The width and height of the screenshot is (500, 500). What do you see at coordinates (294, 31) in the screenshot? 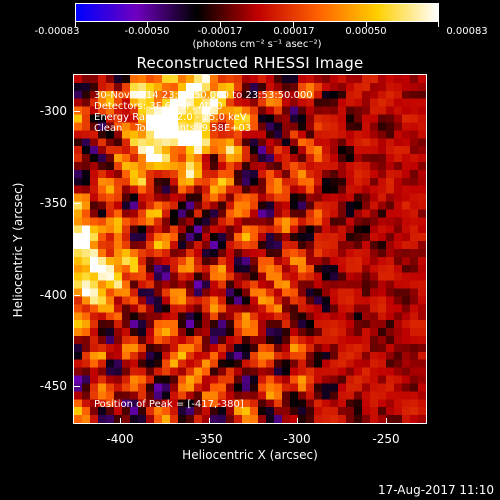
I see `colorbar-tick-label: 0.00017` at bounding box center [294, 31].